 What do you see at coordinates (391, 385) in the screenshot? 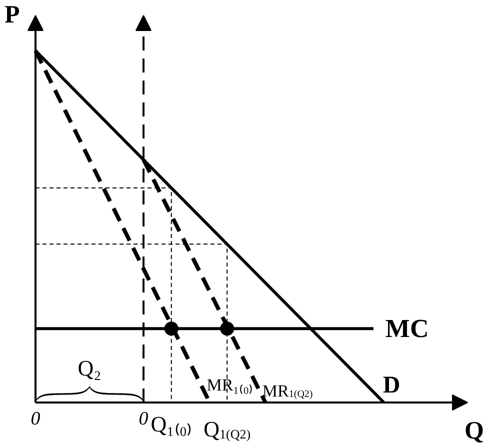
I see `series-label: D` at bounding box center [391, 385].